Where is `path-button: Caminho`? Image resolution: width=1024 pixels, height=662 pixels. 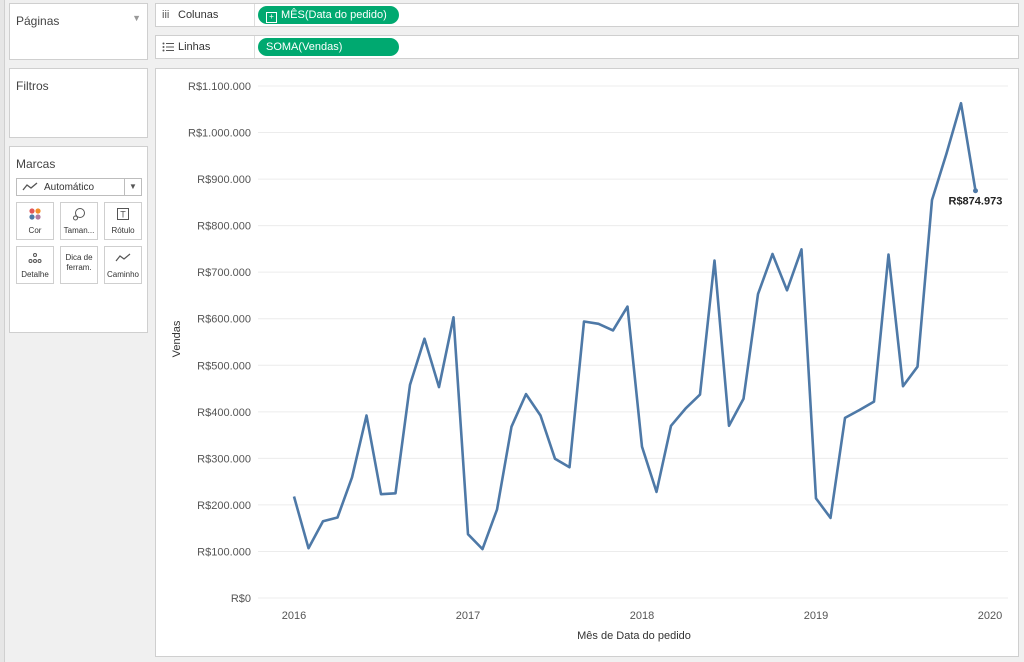 path-button: Caminho is located at coordinates (123, 265).